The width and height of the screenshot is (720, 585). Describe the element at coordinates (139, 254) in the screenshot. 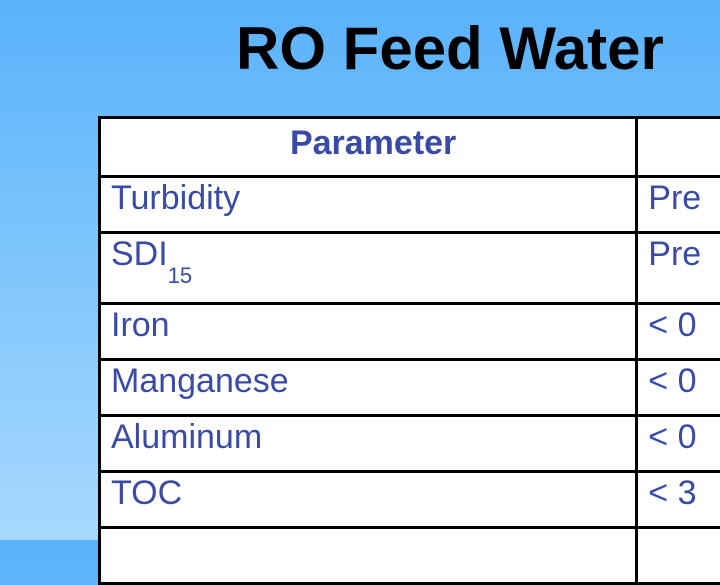

I see `parameter-name: SDI` at that location.